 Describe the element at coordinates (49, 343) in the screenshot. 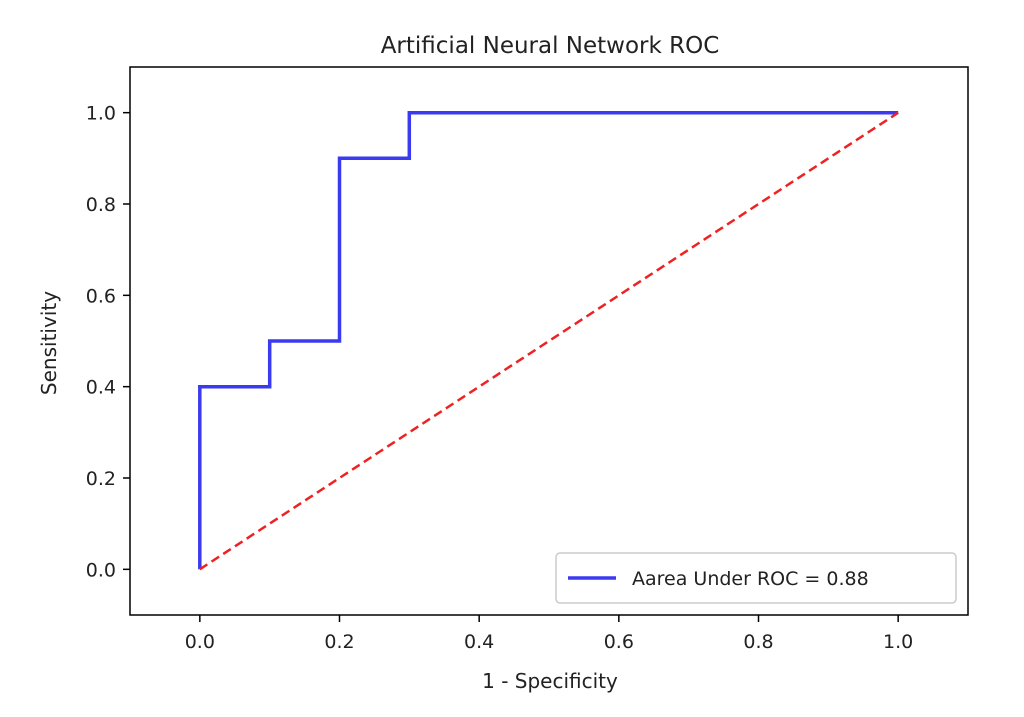

I see `y-axis-label: Sensitivity` at that location.